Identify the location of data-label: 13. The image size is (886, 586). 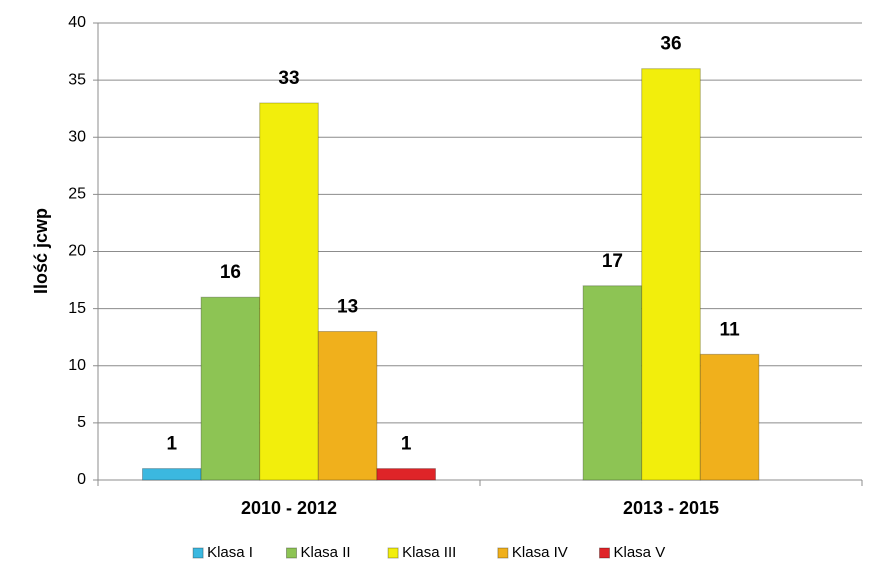
(347, 306).